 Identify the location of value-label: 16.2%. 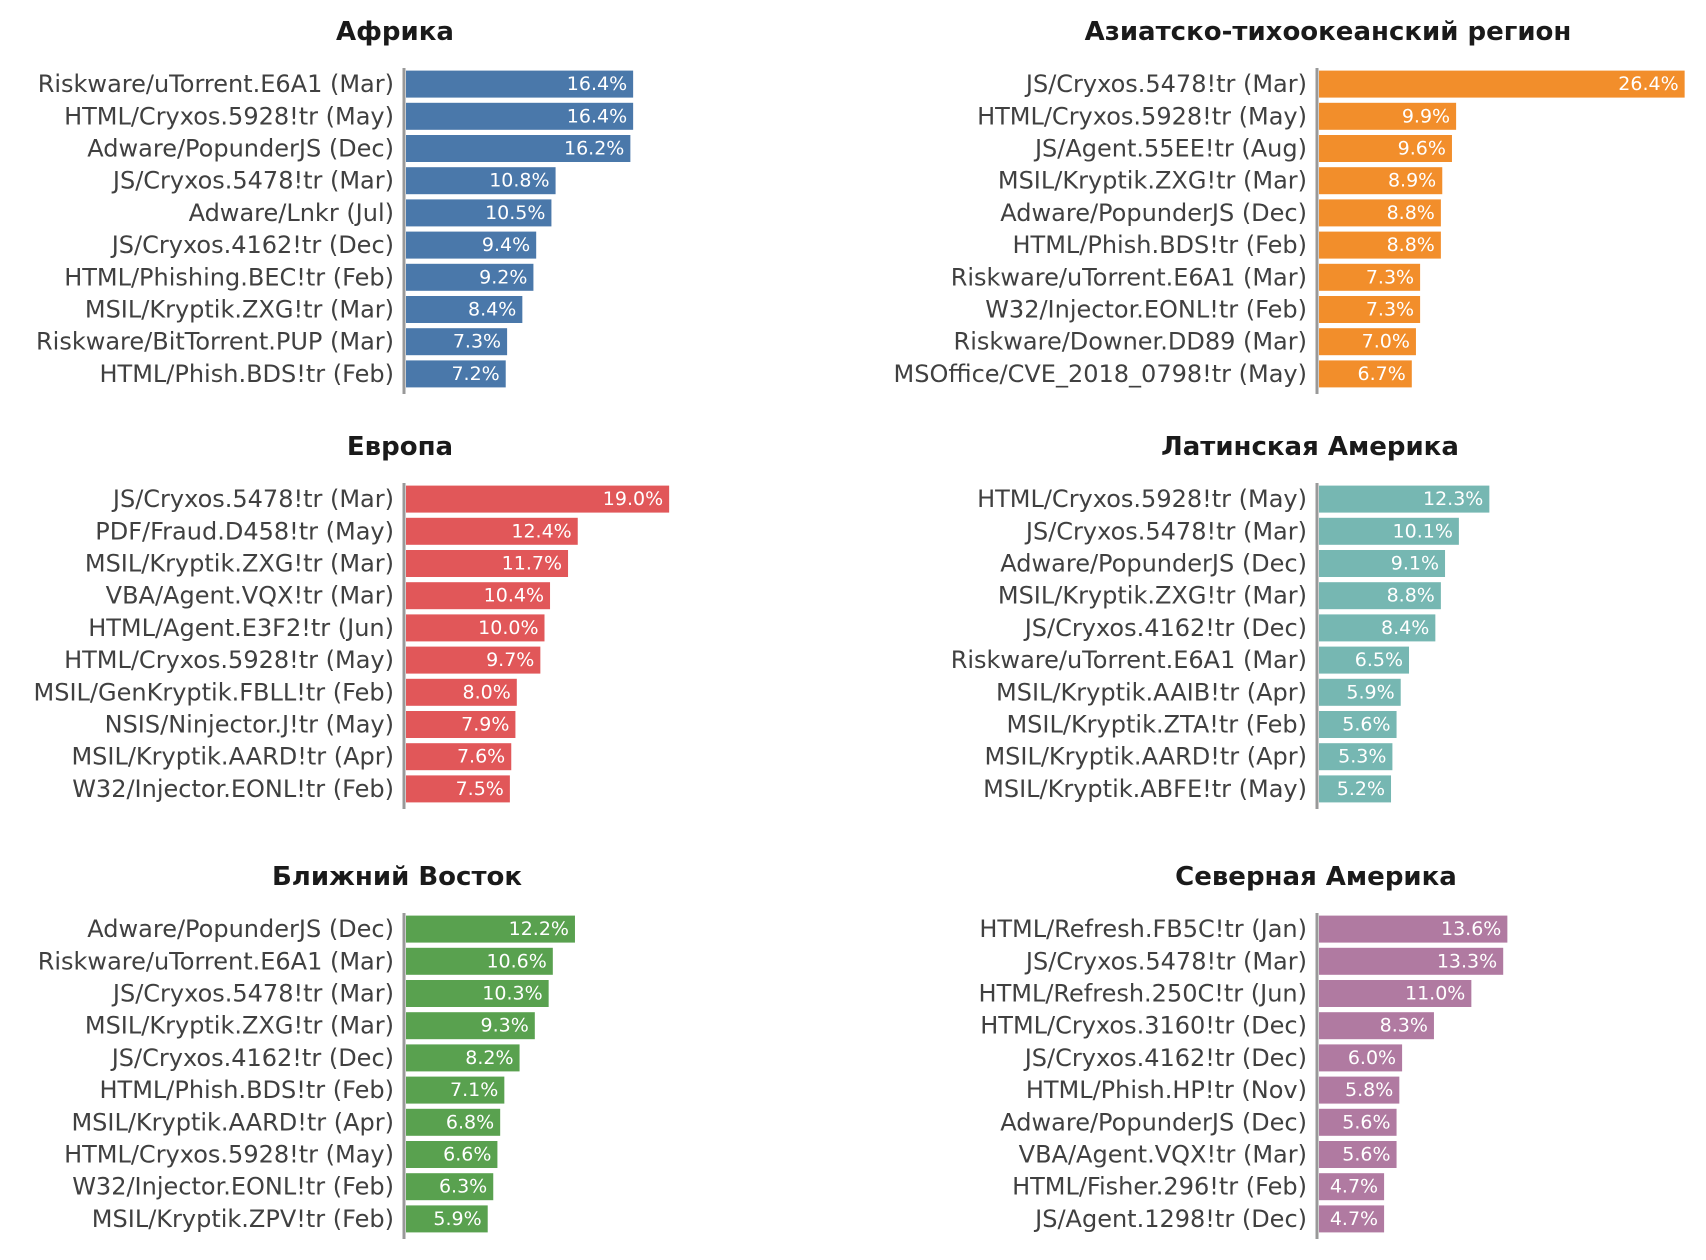
(594, 149).